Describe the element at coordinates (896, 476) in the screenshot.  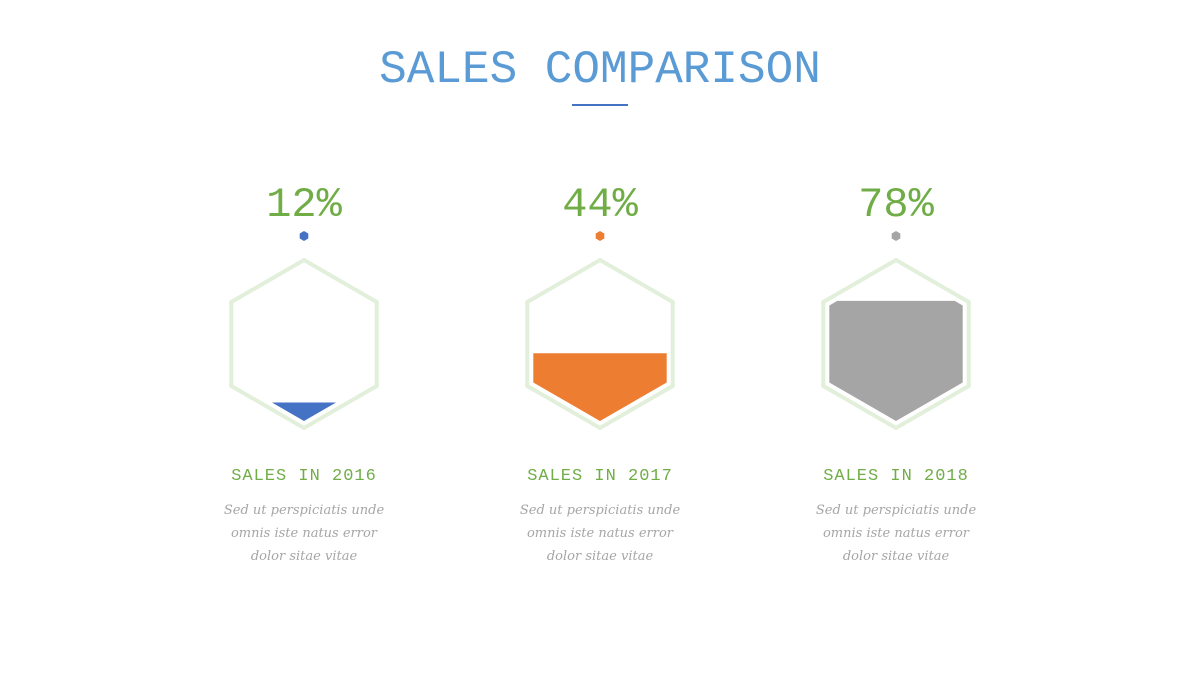
I see `category-label: SALES IN 2018` at that location.